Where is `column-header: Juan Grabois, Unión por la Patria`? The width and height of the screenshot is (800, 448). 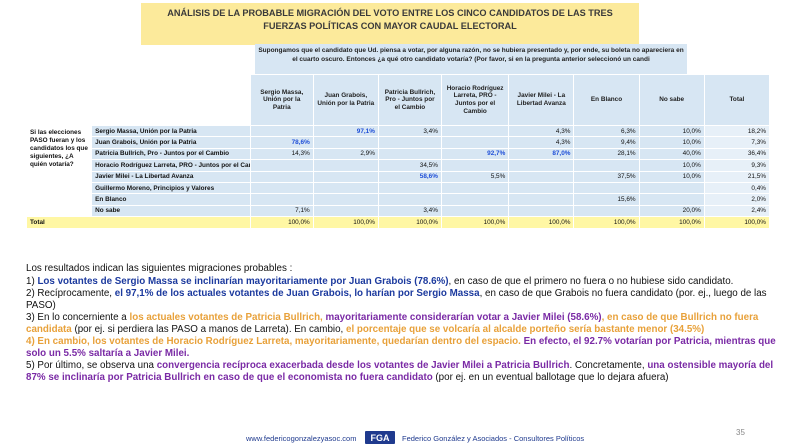
column-header: Juan Grabois, Unión por la Patria is located at coordinates (345, 100).